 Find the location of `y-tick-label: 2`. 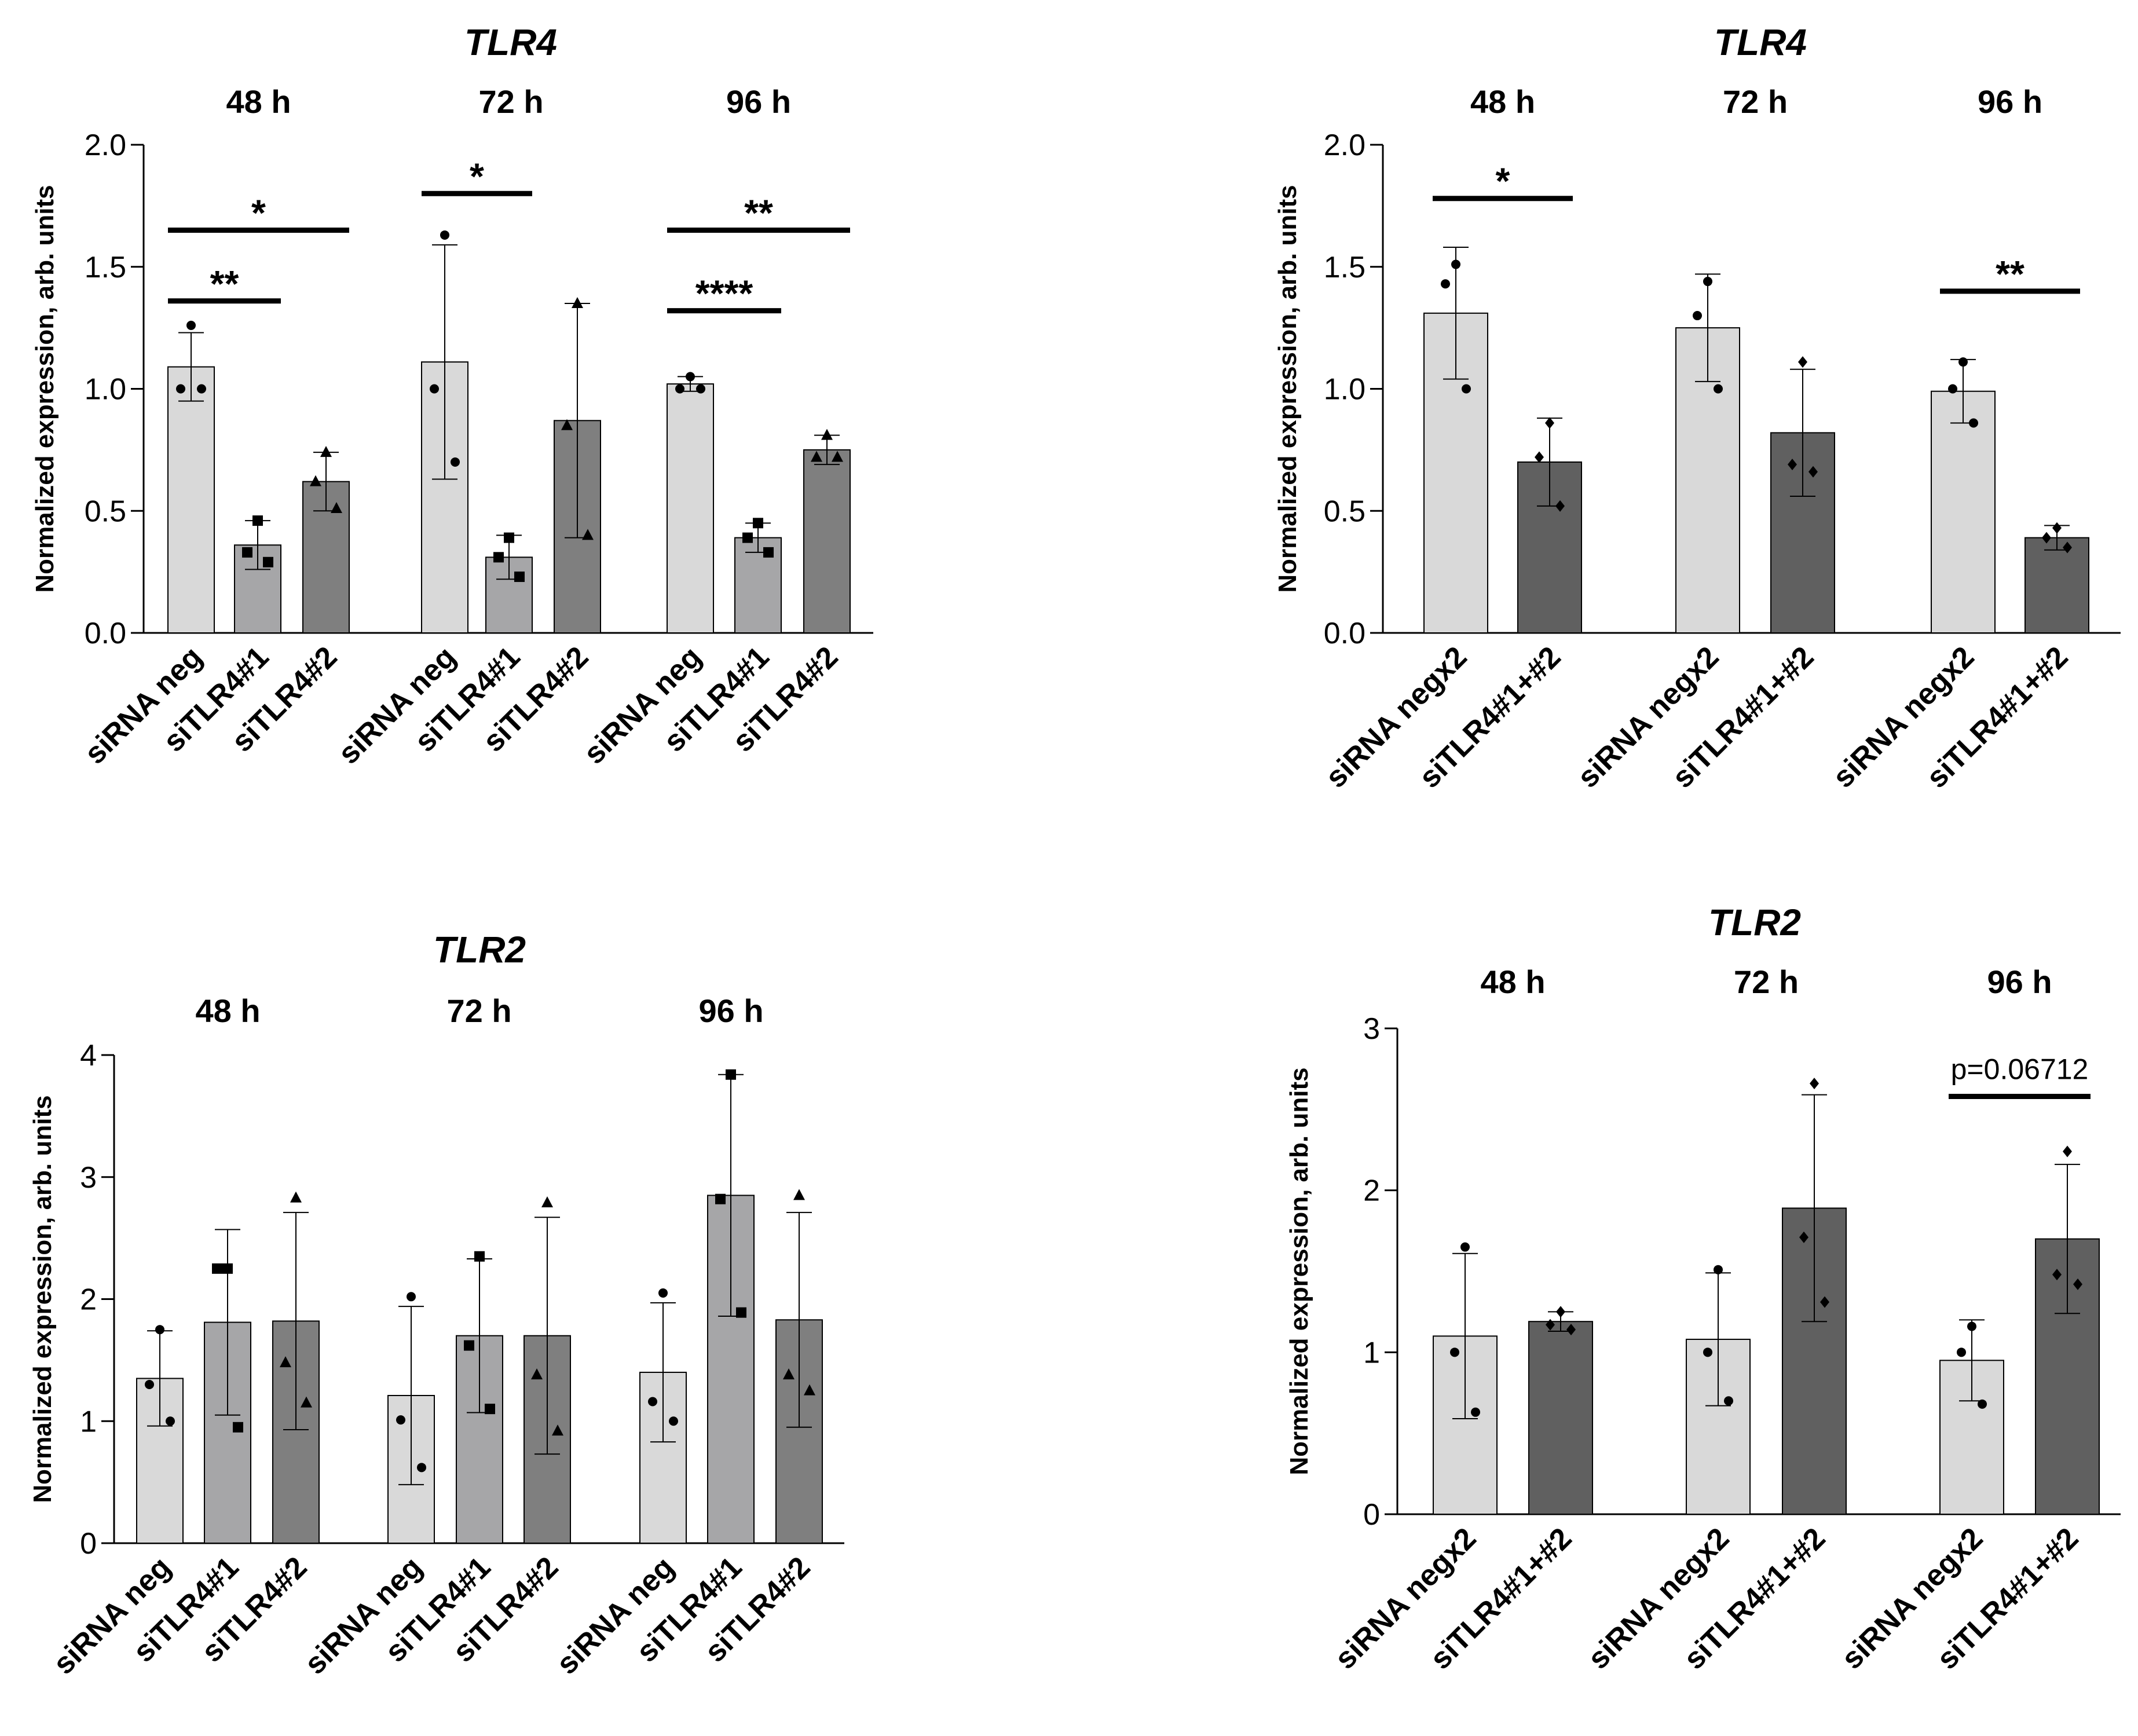

y-tick-label: 2 is located at coordinates (88, 1300).